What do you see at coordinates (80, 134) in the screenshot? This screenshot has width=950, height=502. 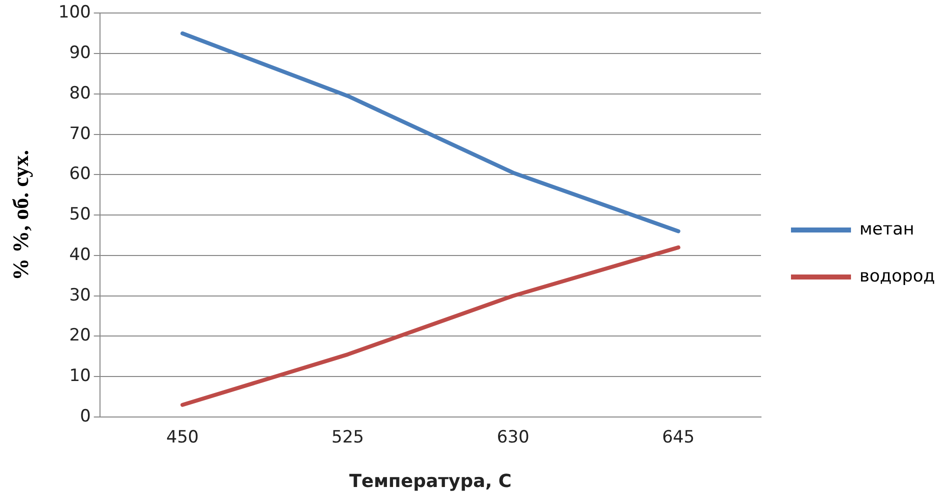 I see `y-tick-label: 70` at bounding box center [80, 134].